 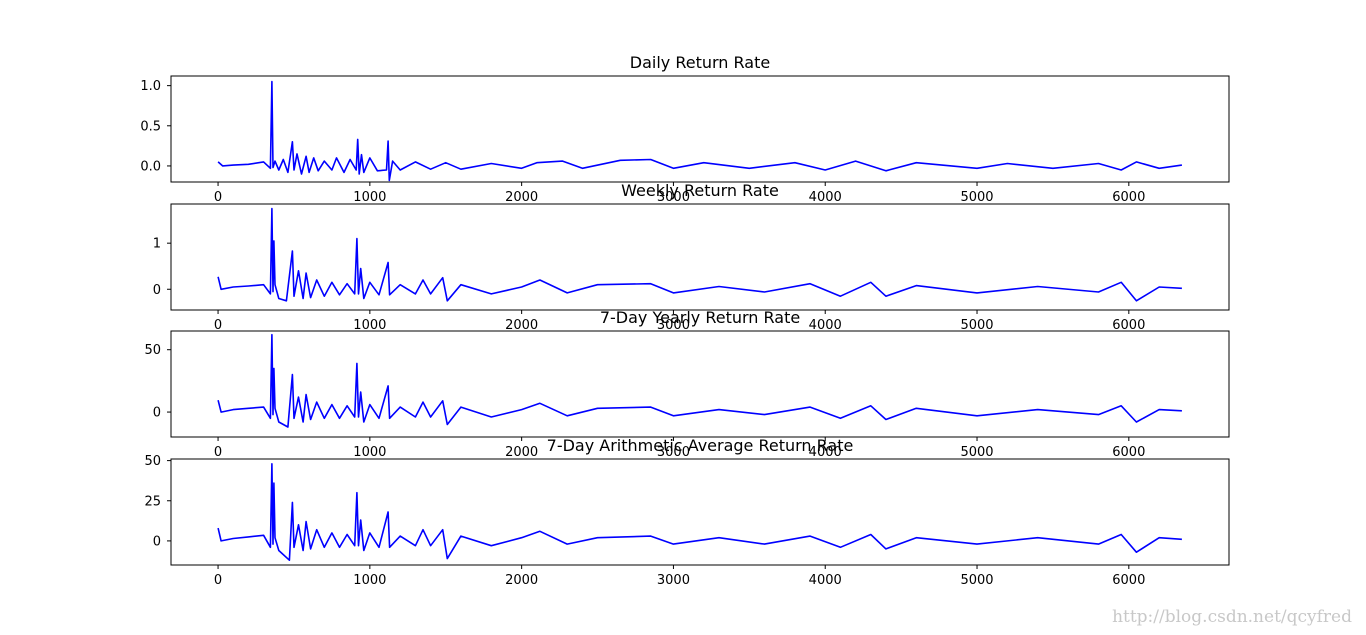 What do you see at coordinates (150, 166) in the screenshot?
I see `y-tick-label: 0.0` at bounding box center [150, 166].